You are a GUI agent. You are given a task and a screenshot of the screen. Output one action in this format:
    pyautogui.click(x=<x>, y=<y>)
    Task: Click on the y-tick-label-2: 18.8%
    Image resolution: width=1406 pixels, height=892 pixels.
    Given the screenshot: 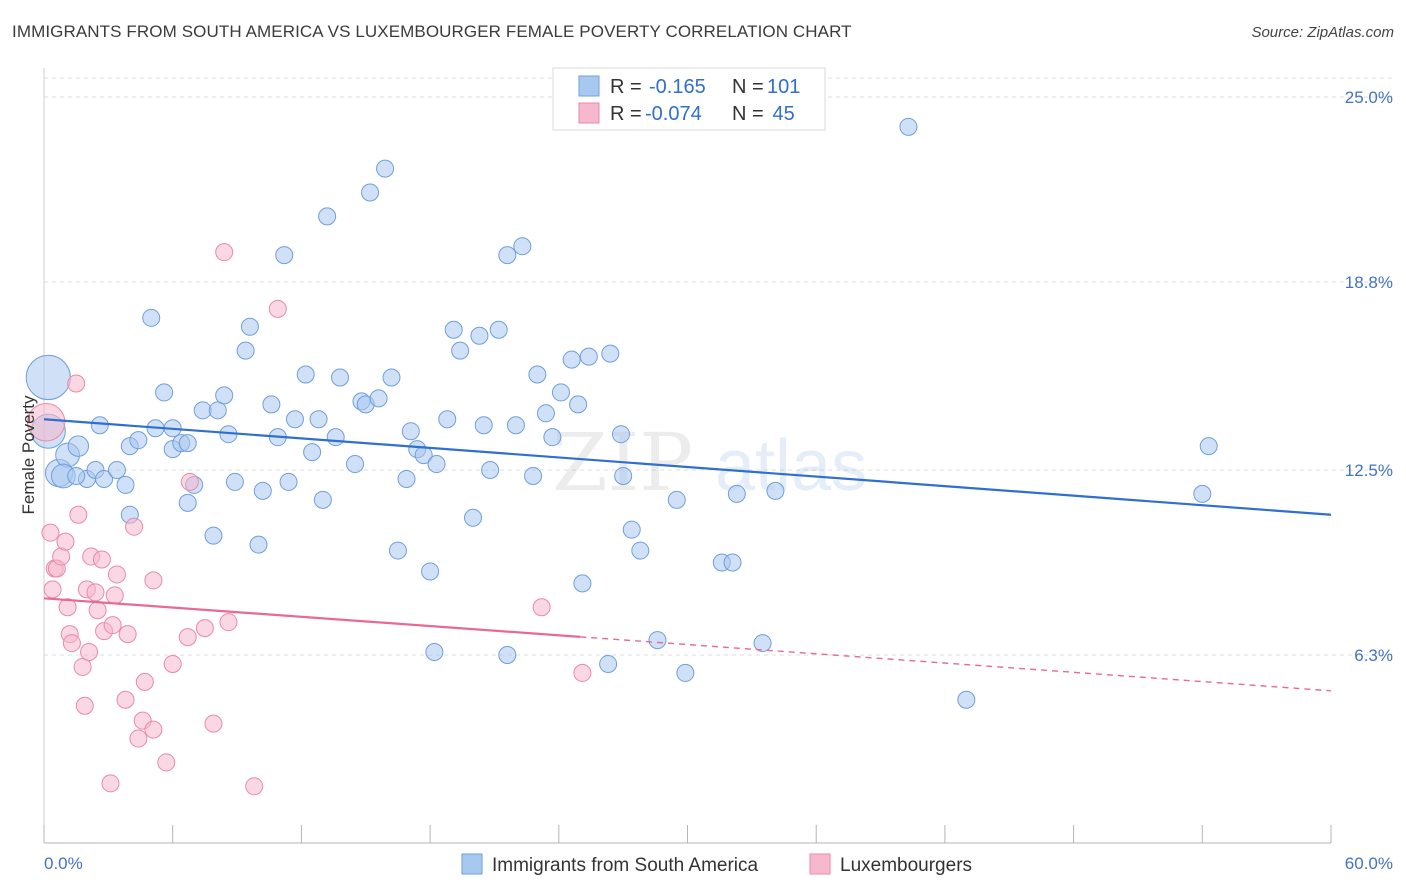 What is the action you would take?
    pyautogui.click(x=1369, y=282)
    